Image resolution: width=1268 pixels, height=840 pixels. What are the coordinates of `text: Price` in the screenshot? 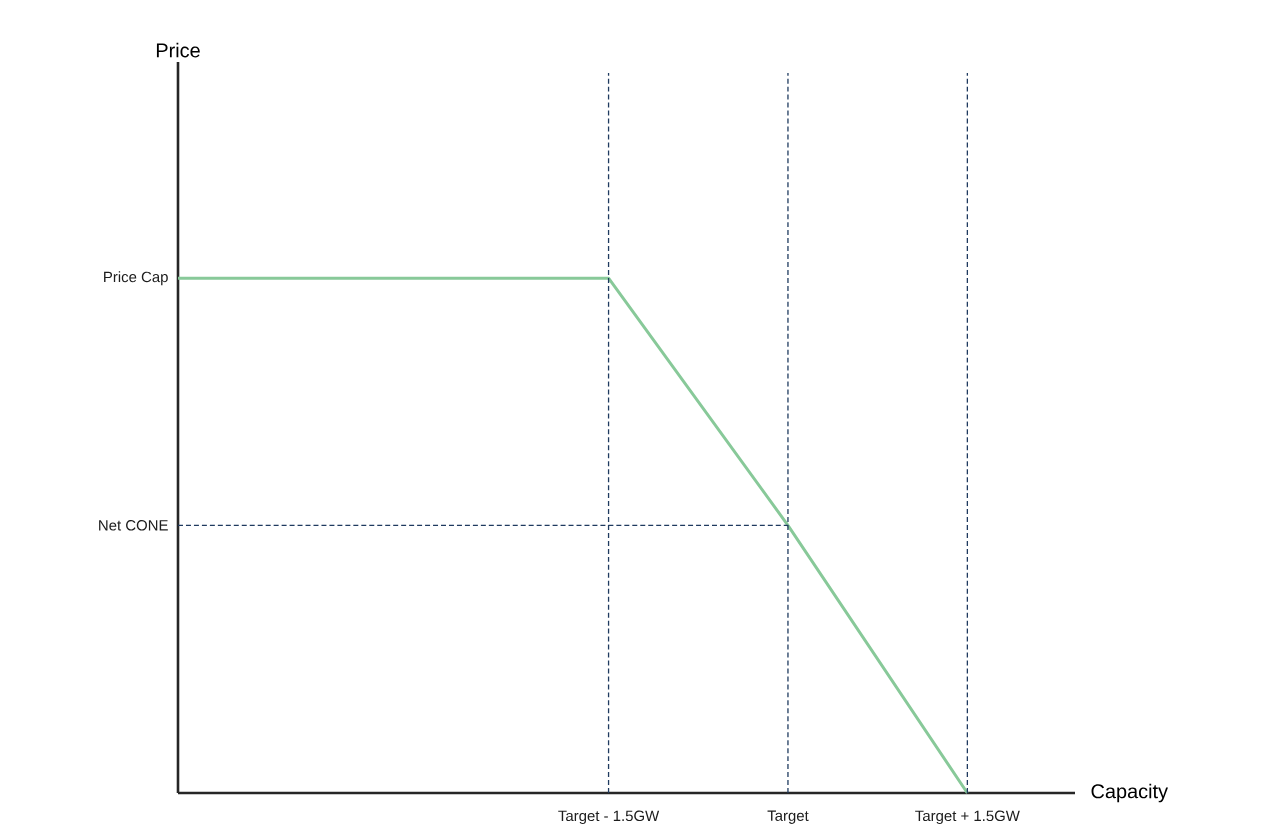 It's located at (178, 50).